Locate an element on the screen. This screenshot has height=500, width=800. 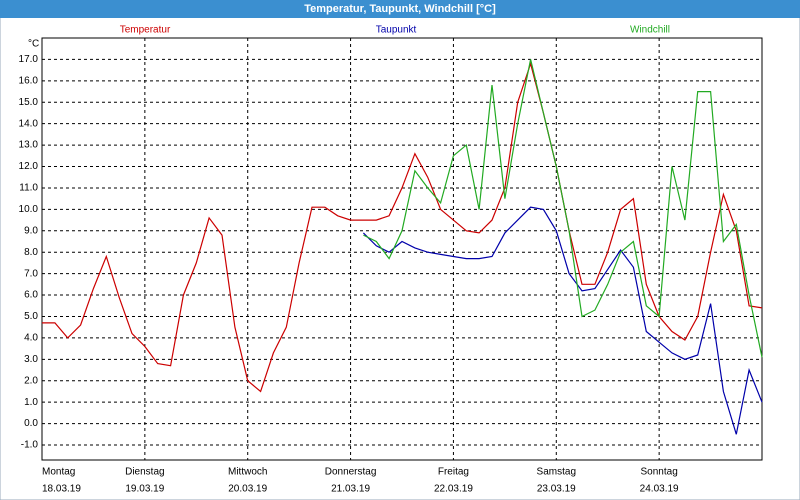
legend-entry: Taupunkt is located at coordinates (396, 30).